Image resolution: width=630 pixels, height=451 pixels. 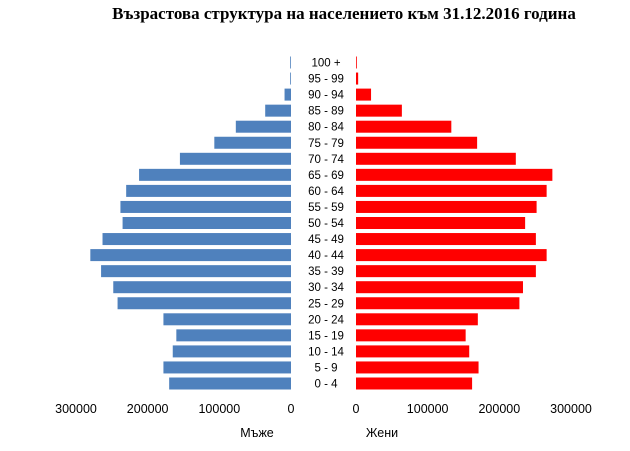 What do you see at coordinates (326, 208) in the screenshot?
I see `age-group-label: 55 - 59` at bounding box center [326, 208].